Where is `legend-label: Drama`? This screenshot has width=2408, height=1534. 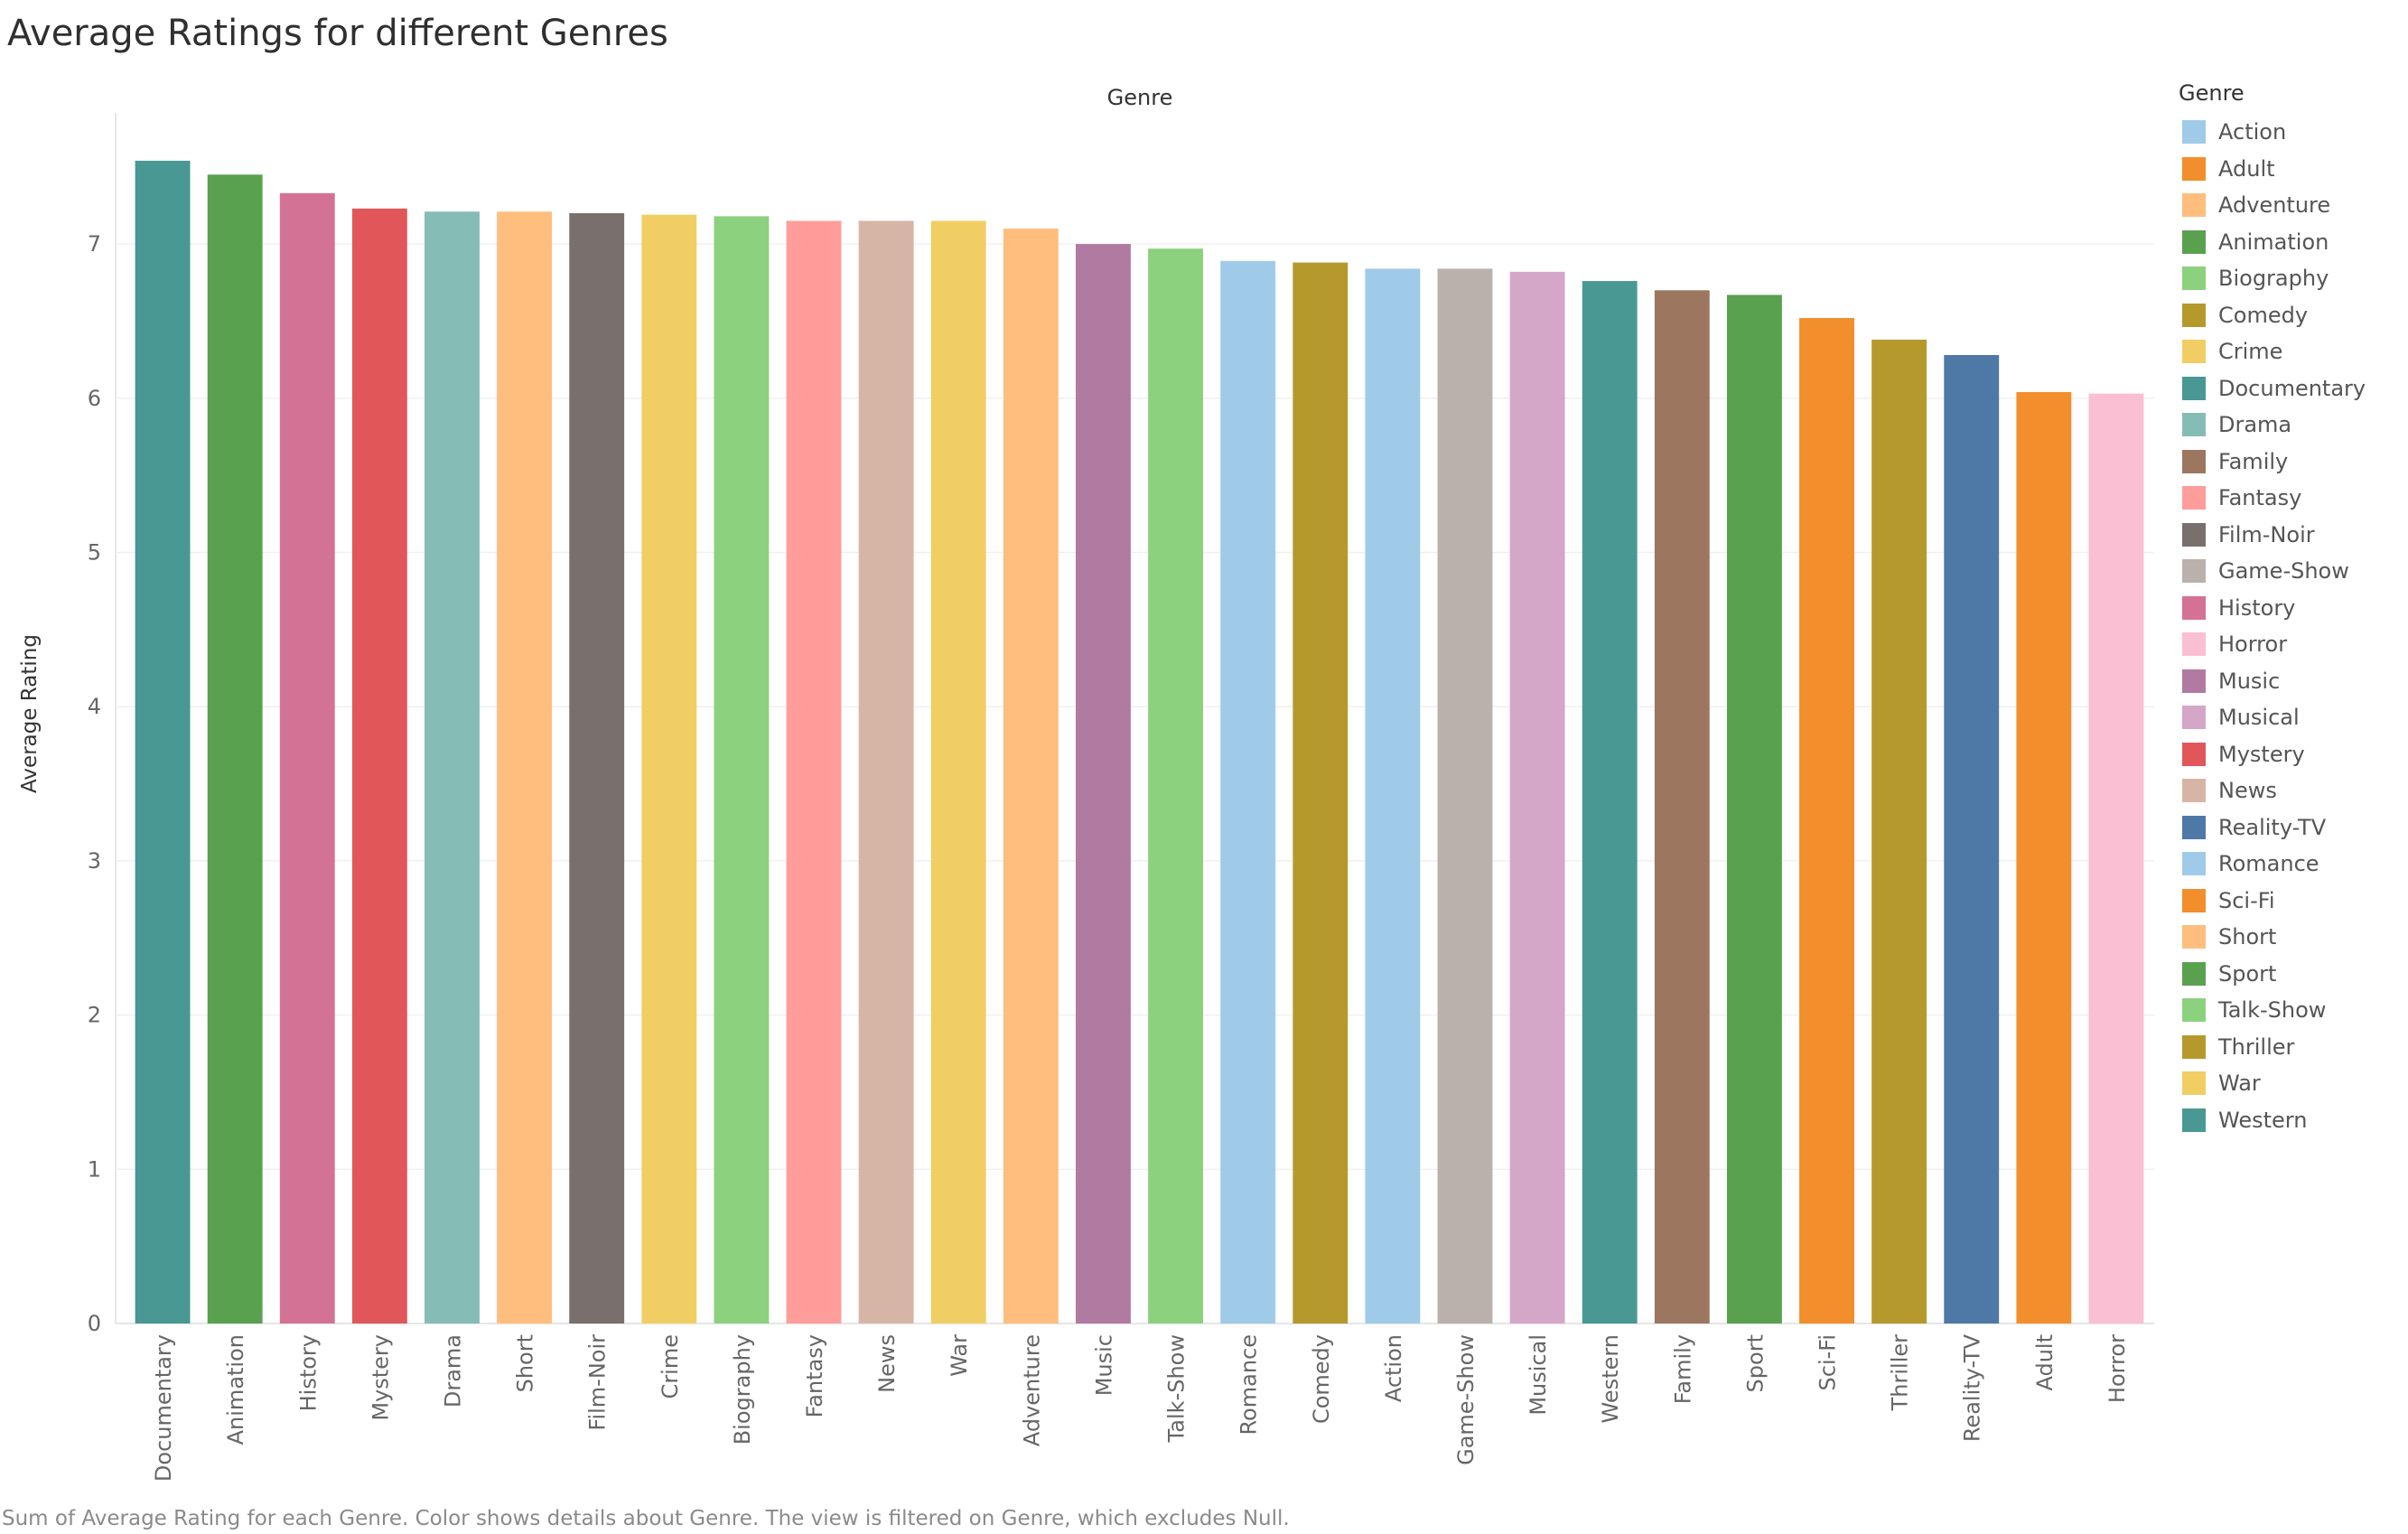
legend-label: Drama is located at coordinates (2255, 425).